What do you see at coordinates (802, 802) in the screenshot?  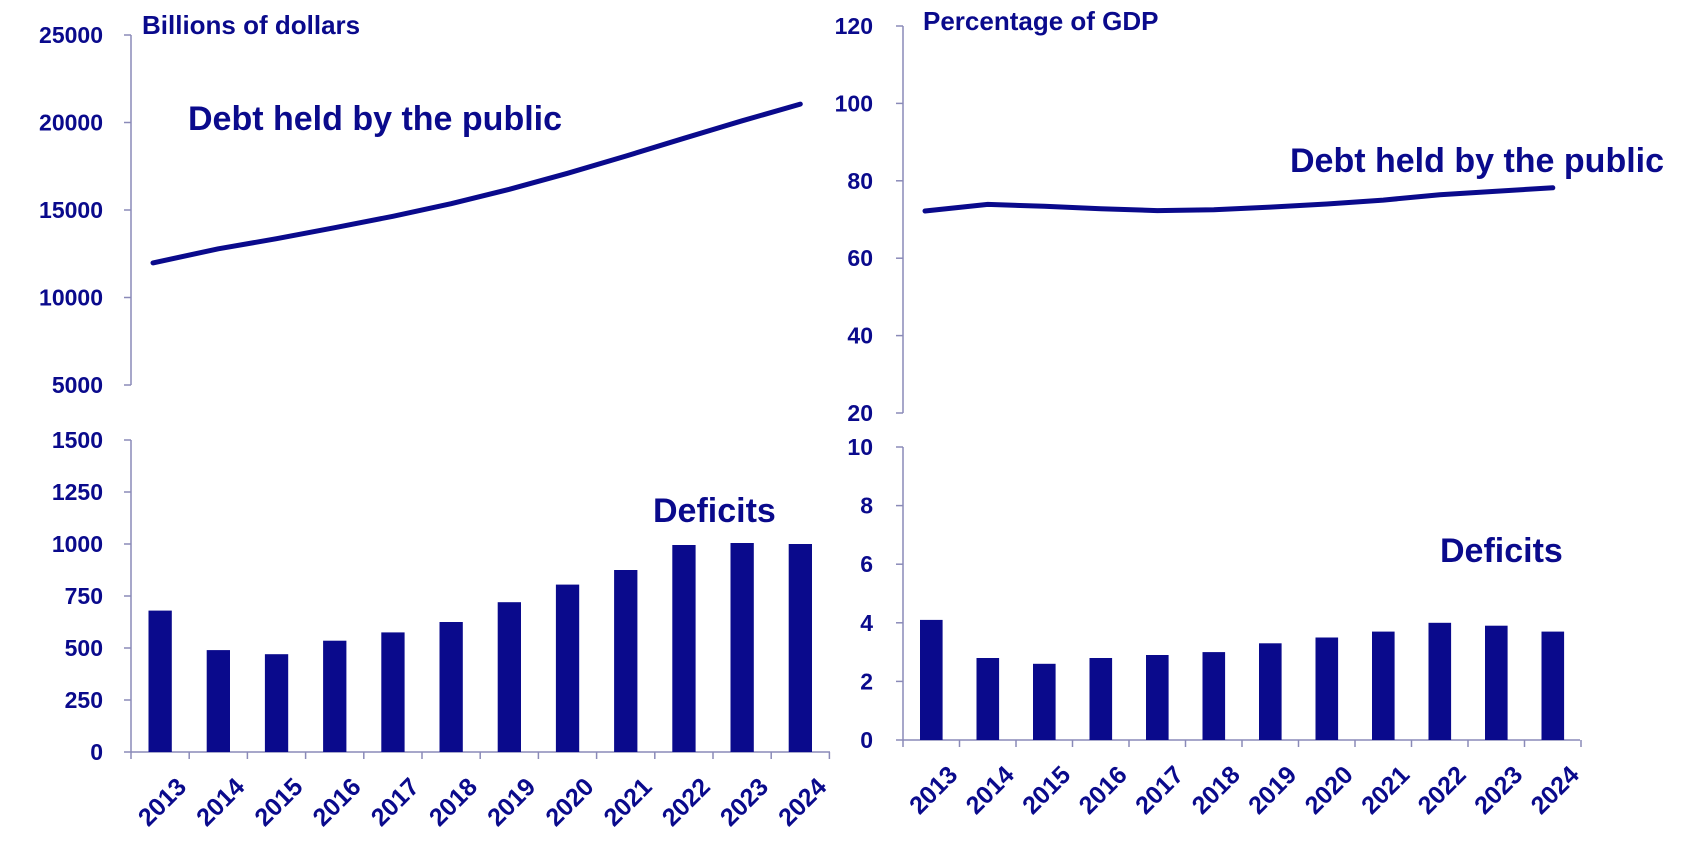 I see `left-x-tick-label: 2024` at bounding box center [802, 802].